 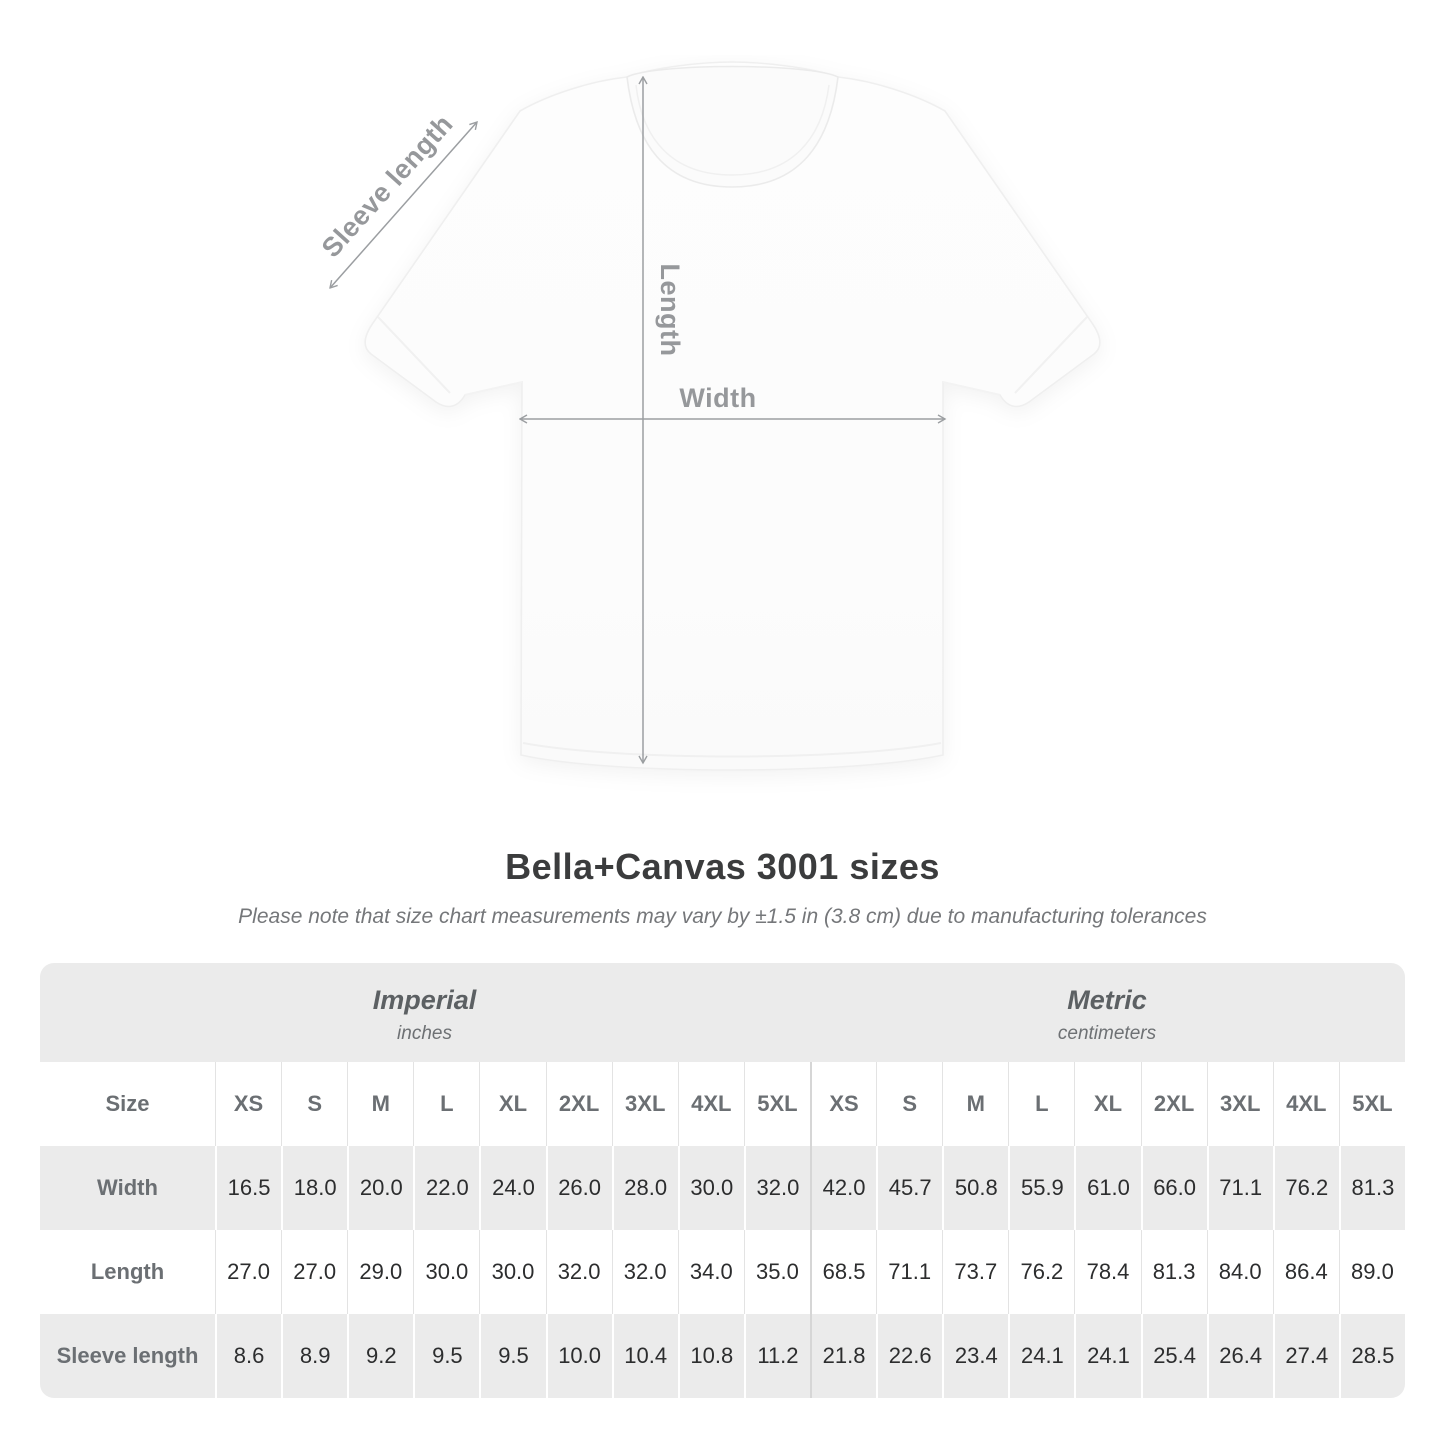 I want to click on imperial-header: Imperial inches, so click(x=424, y=1012).